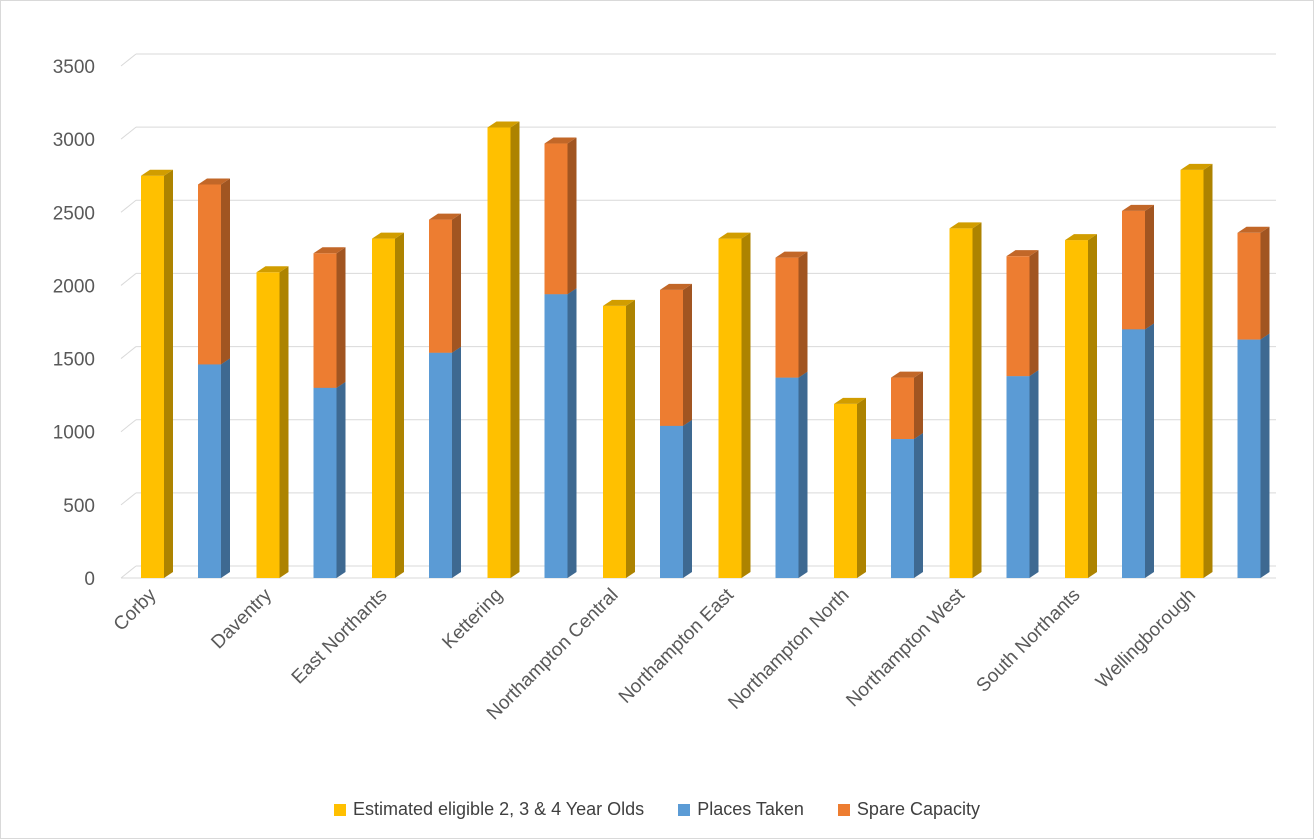  Describe the element at coordinates (572, 216) in the screenshot. I see `bar-spare-capacity-3-side` at that location.